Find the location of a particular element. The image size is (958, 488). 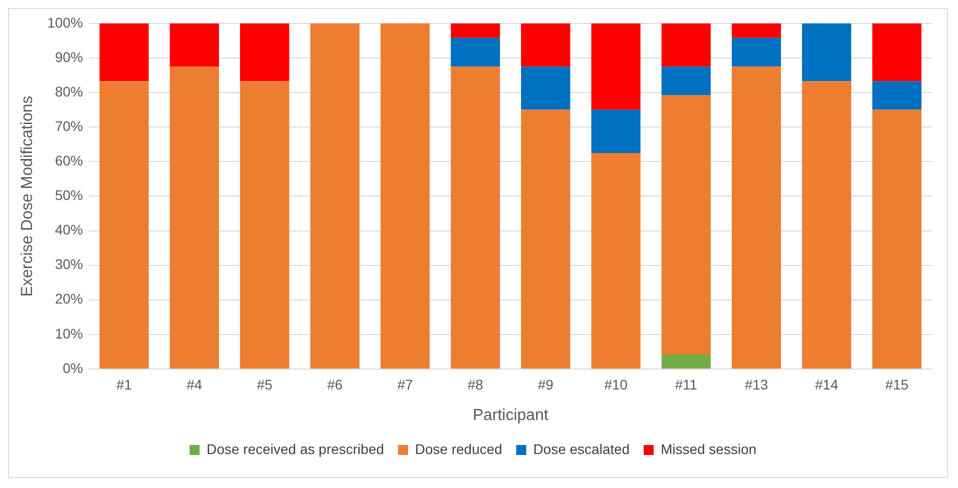

x-tick-label: #10 is located at coordinates (616, 384).